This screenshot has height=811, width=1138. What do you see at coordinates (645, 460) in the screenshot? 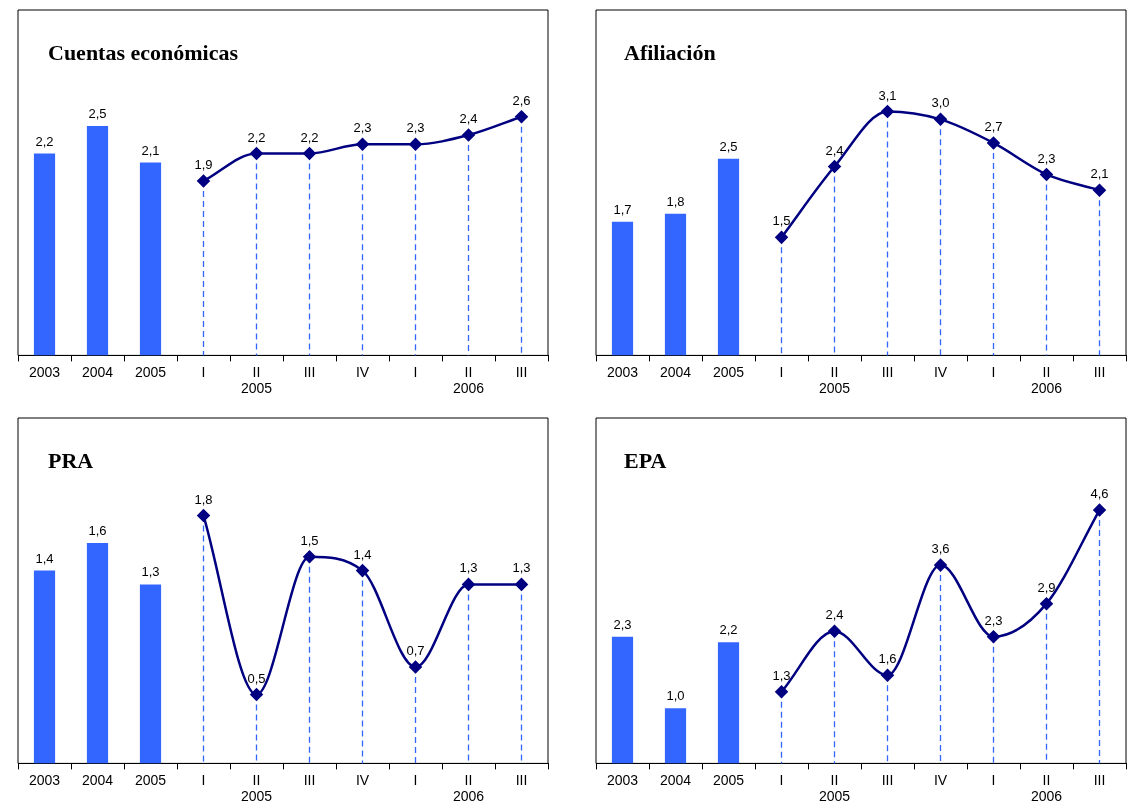
I see `chart-title: EPA` at bounding box center [645, 460].